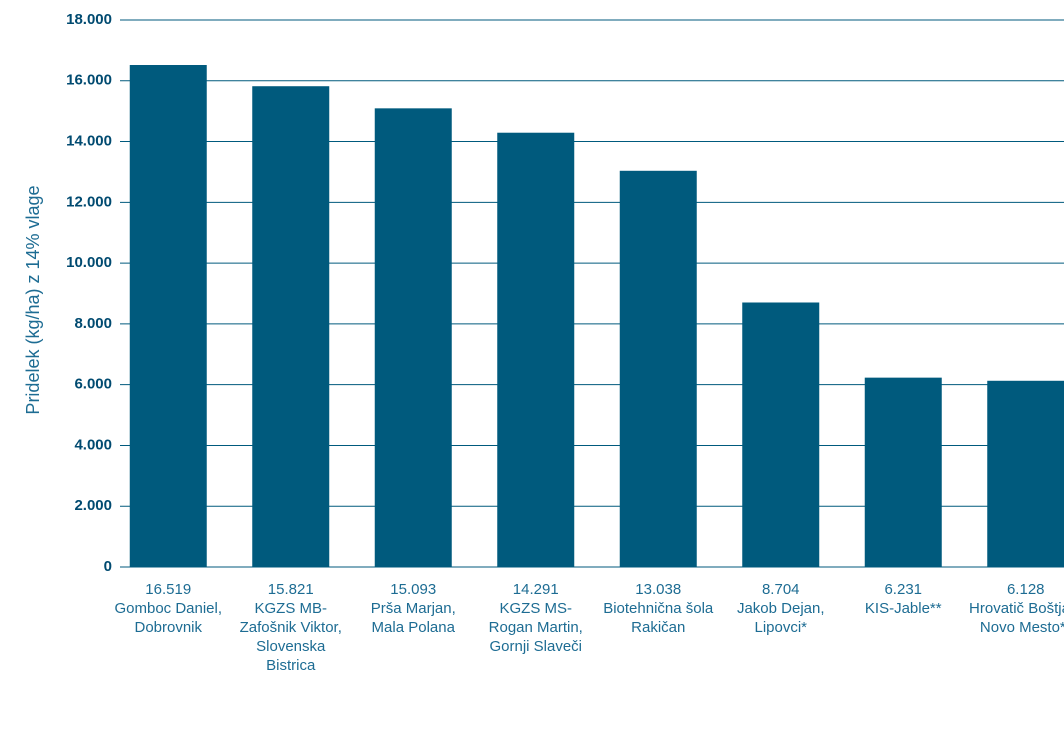 The height and width of the screenshot is (729, 1064). I want to click on y-tick-label: 10.000, so click(89, 262).